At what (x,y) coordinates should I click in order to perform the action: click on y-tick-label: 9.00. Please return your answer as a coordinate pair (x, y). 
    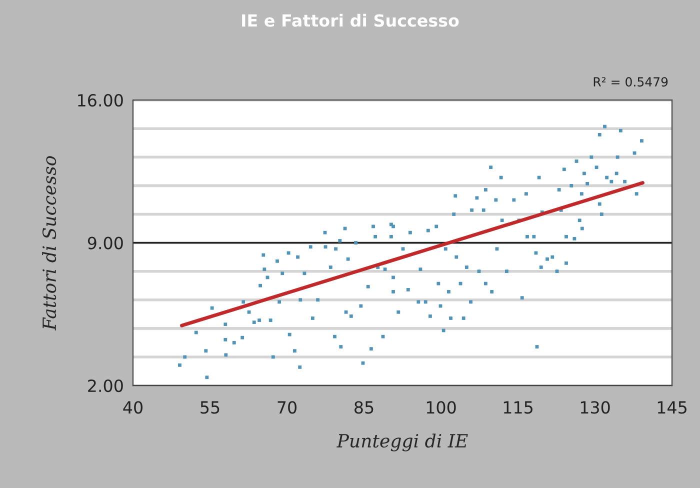
    Looking at the image, I should click on (105, 243).